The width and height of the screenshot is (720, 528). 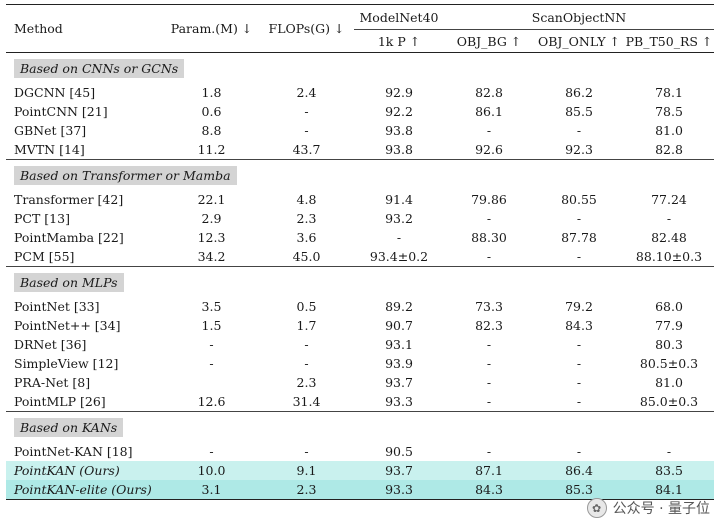 What do you see at coordinates (489, 325) in the screenshot?
I see `obj-bg-cell: 82.3` at bounding box center [489, 325].